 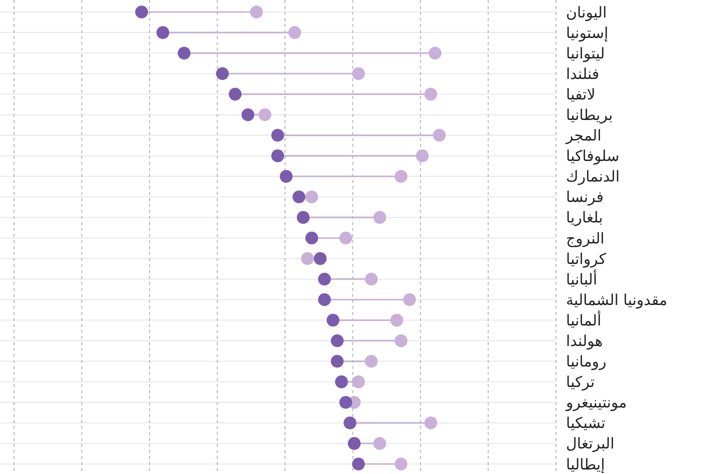 What do you see at coordinates (585, 464) in the screenshot?
I see `y-tick-label: إيطاليا` at bounding box center [585, 464].